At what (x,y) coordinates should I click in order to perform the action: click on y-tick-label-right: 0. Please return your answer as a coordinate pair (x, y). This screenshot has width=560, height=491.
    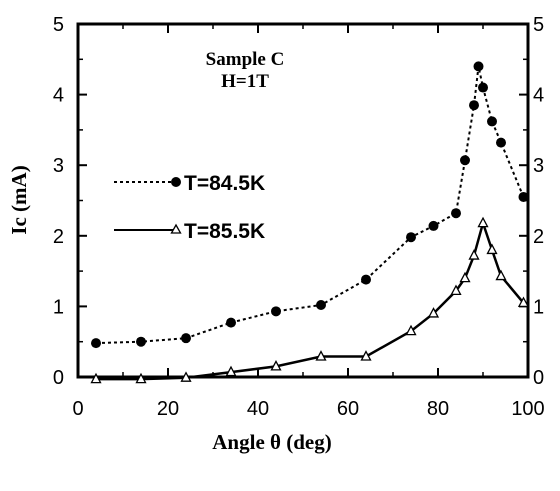
    Looking at the image, I should click on (538, 378).